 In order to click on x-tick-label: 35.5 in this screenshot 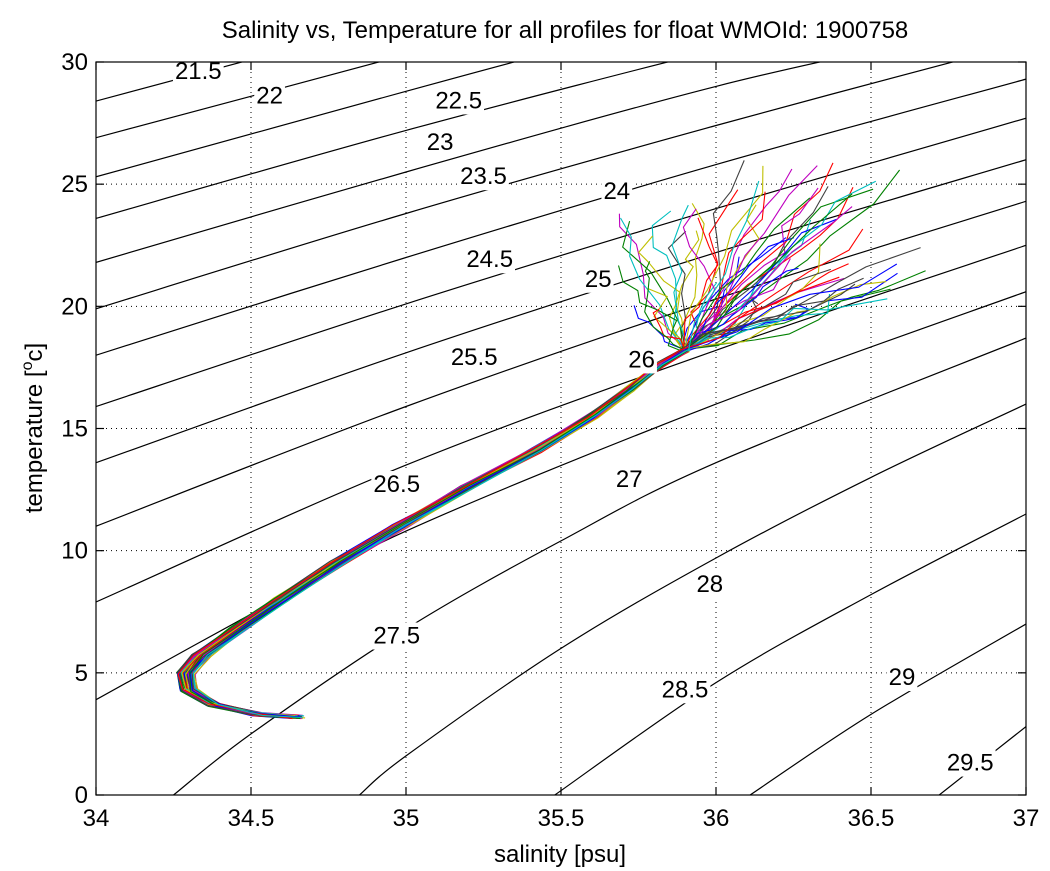, I will do `click(561, 818)`.